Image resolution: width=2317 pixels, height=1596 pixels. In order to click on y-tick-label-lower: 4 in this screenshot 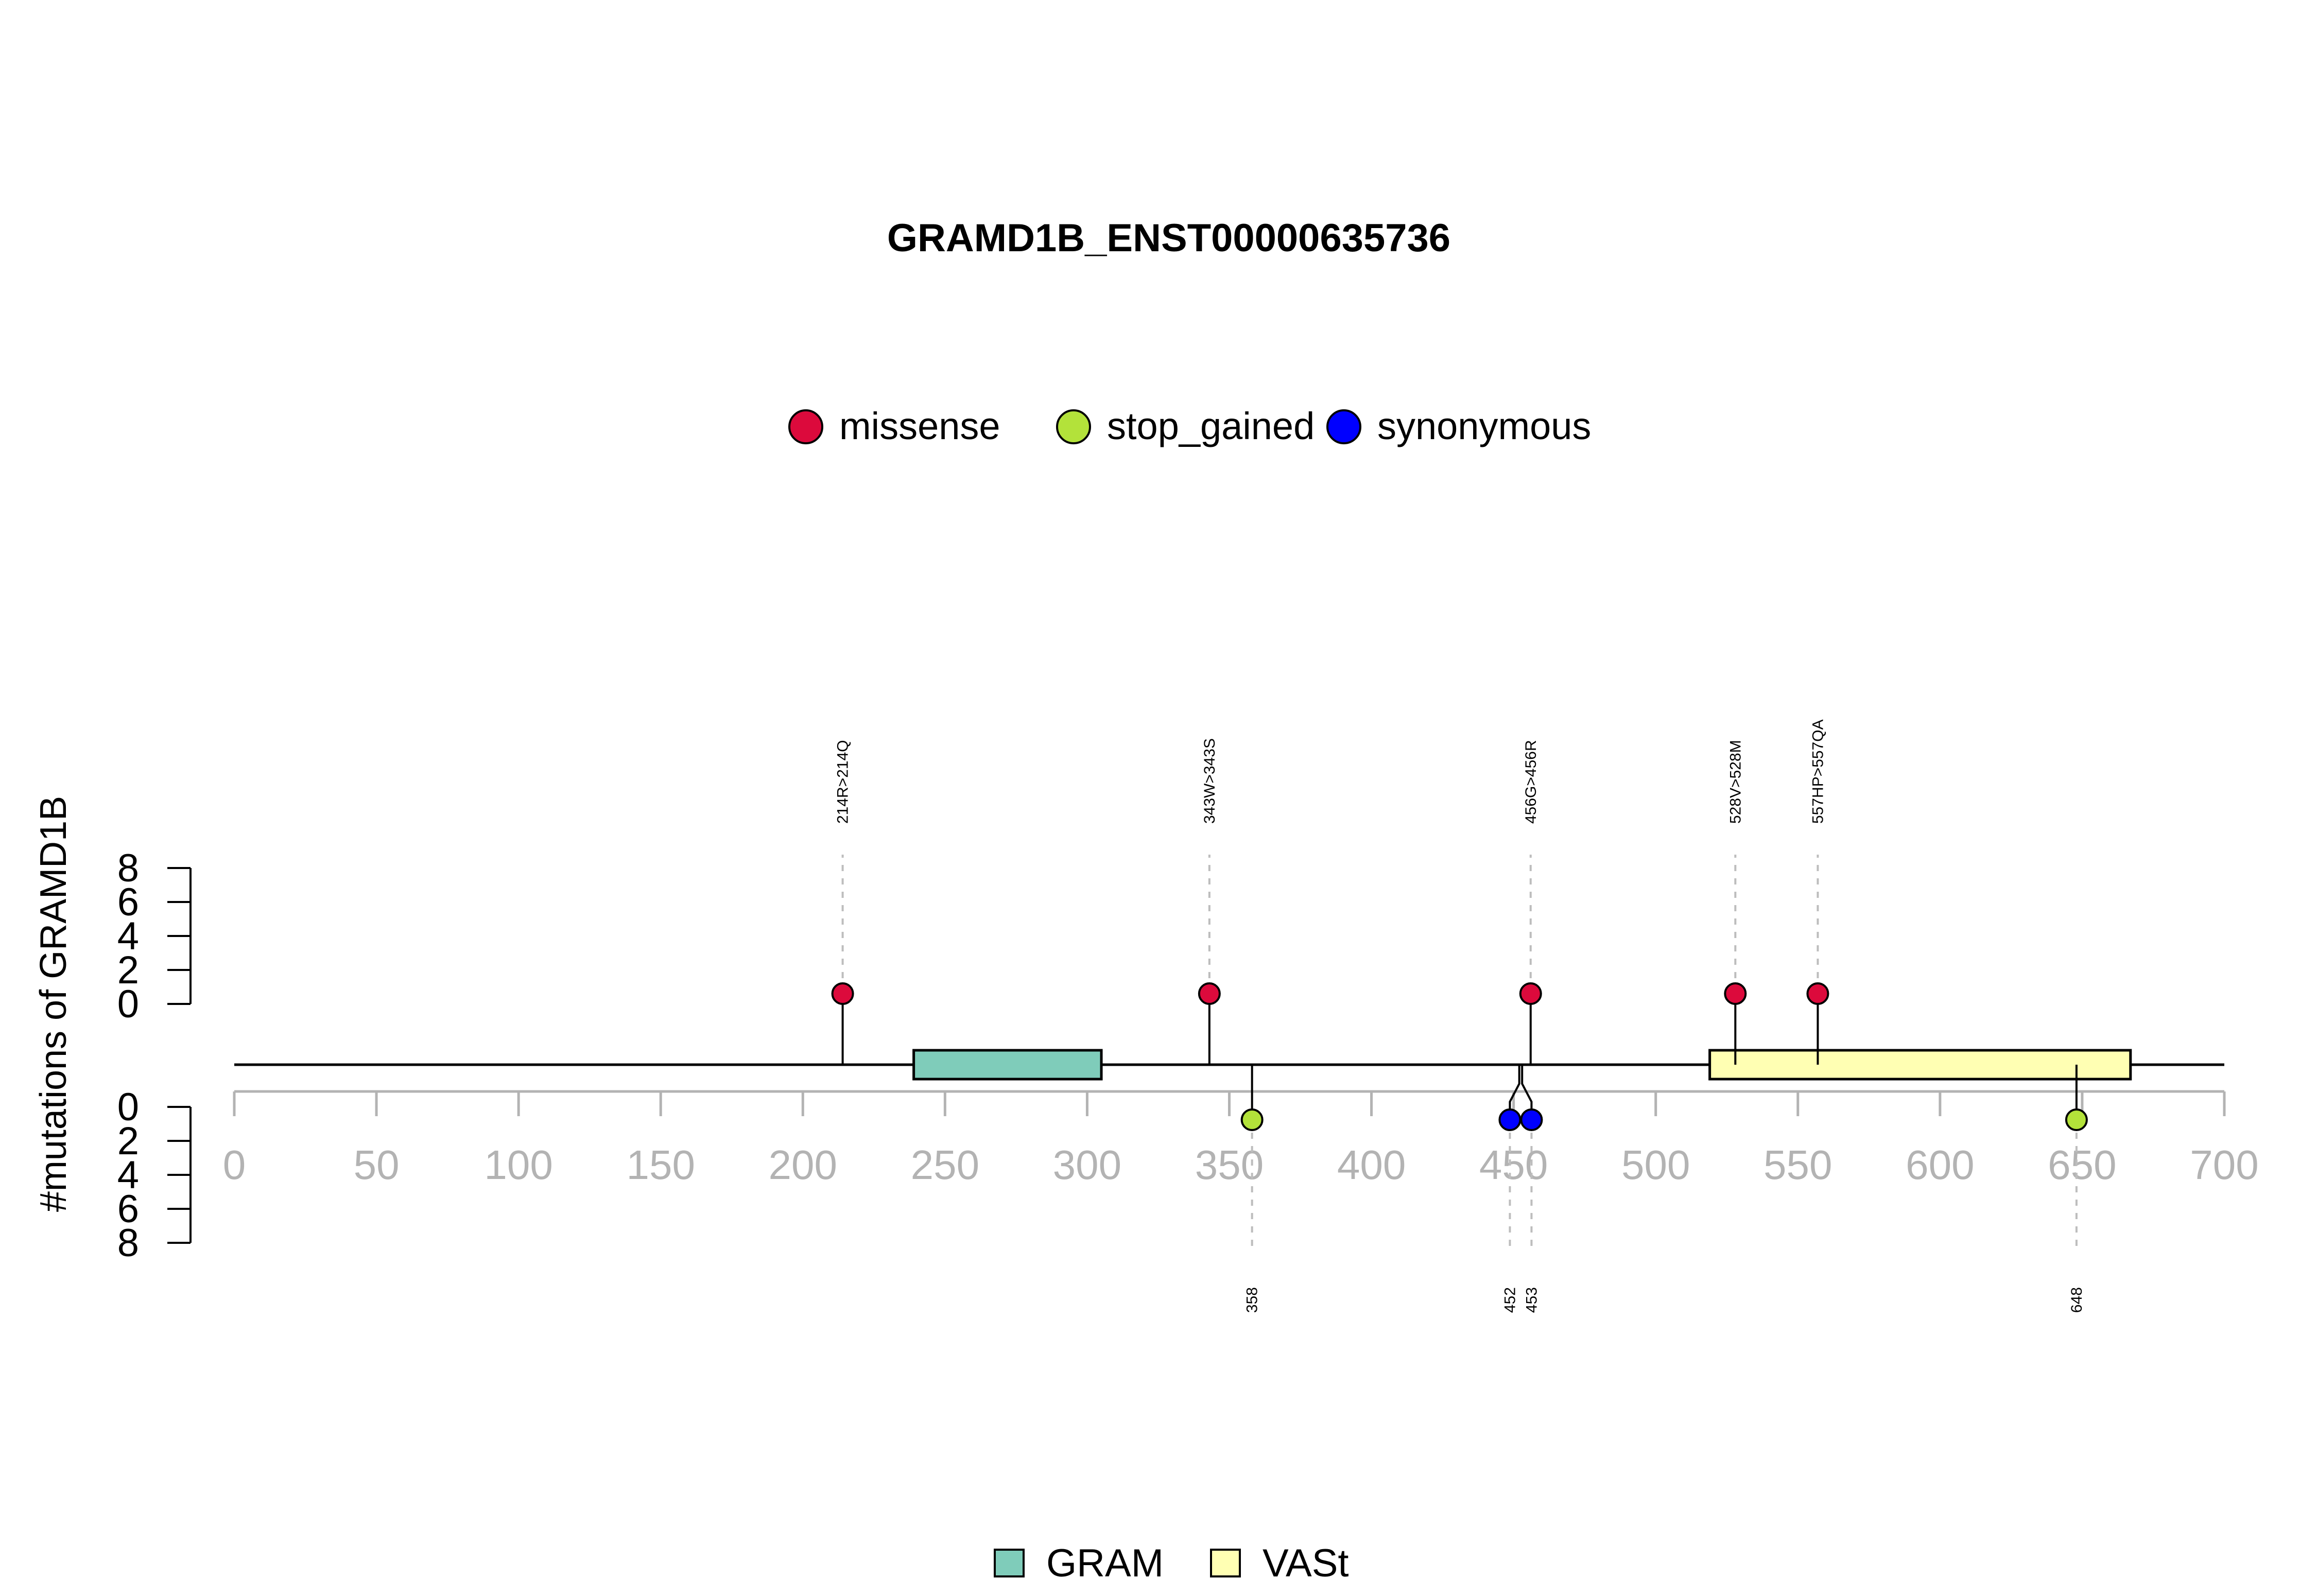, I will do `click(128, 1175)`.